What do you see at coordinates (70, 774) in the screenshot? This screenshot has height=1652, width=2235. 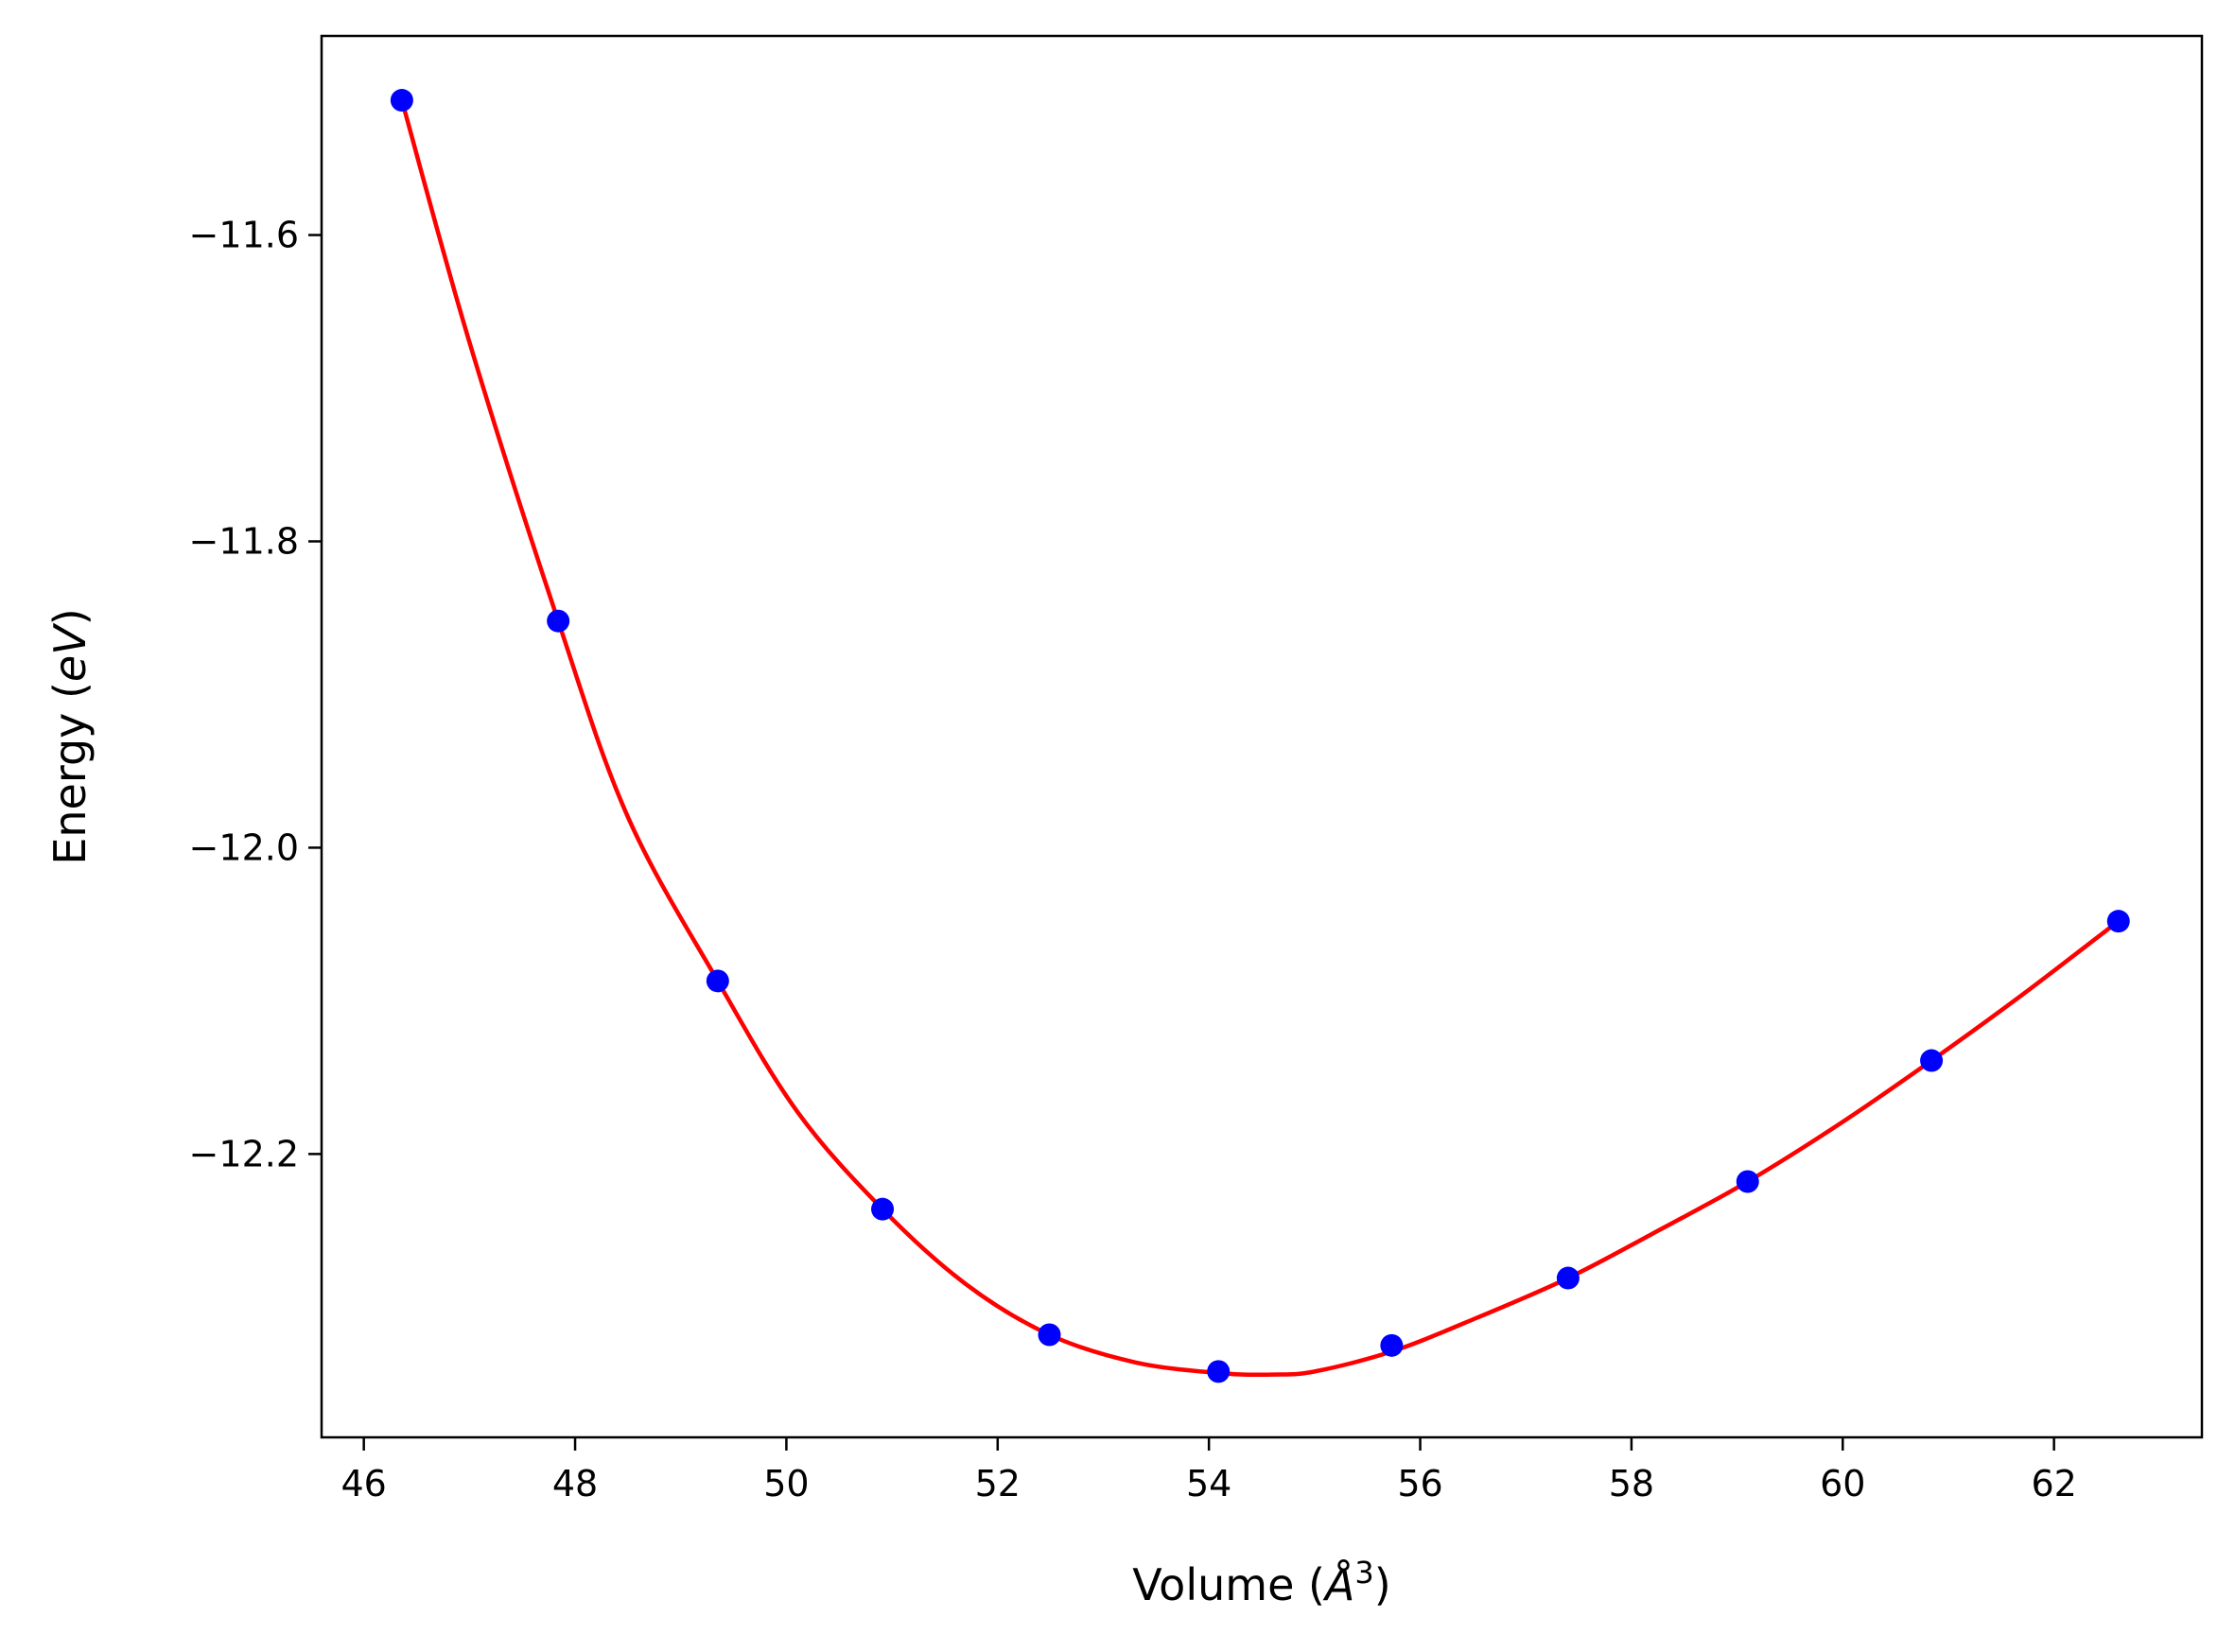 I see `y-axis-title-main: Energy (` at bounding box center [70, 774].